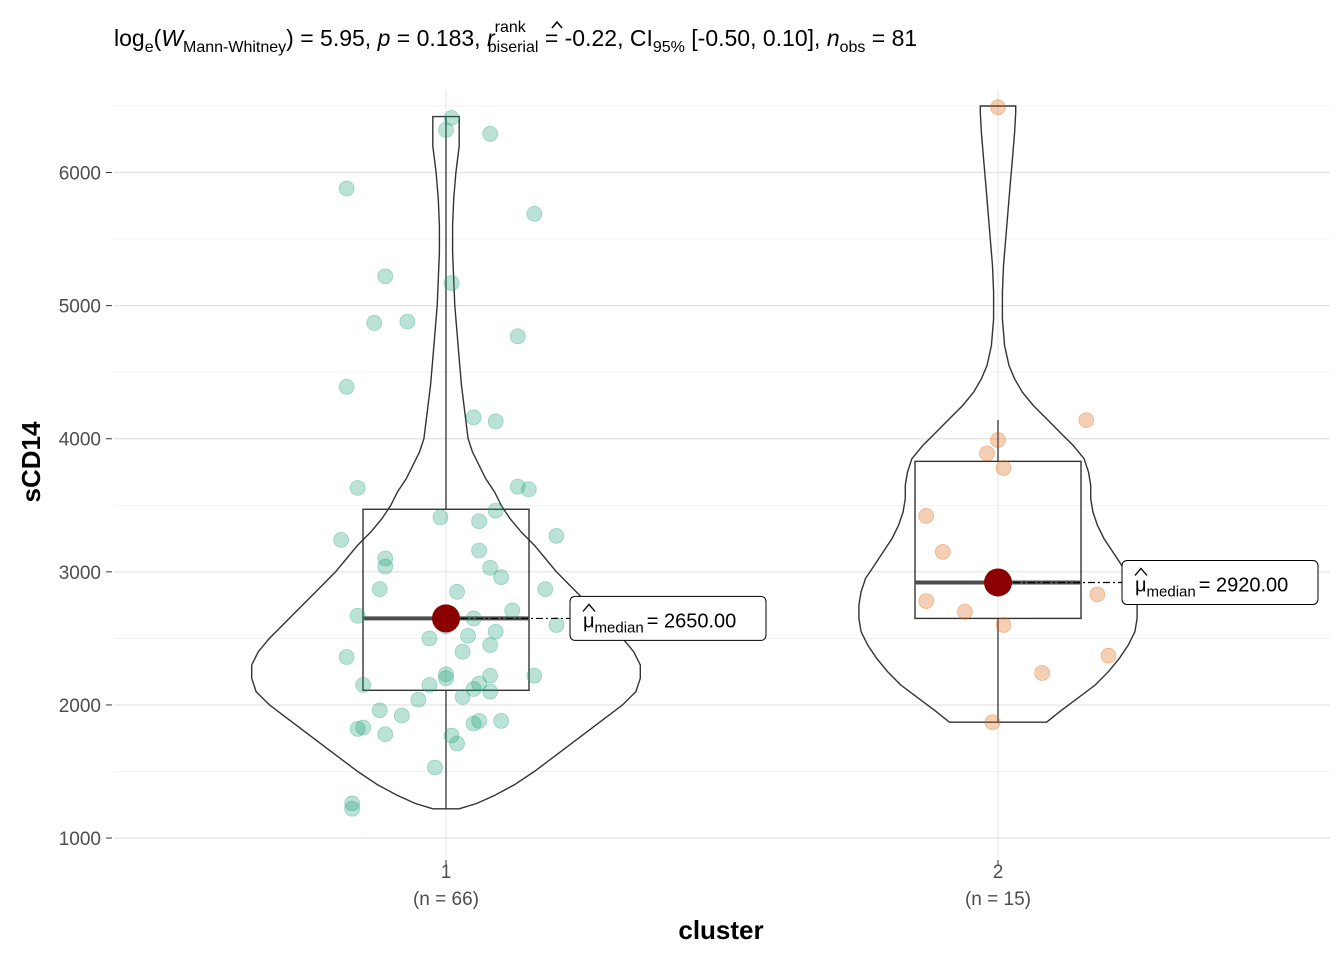 This screenshot has width=1344, height=960. I want to click on y-axis-title: sCD14, so click(31, 461).